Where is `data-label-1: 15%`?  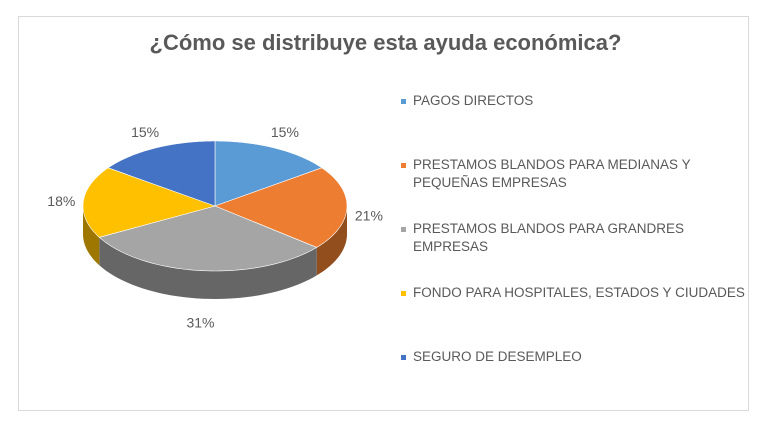
data-label-1: 15% is located at coordinates (285, 132).